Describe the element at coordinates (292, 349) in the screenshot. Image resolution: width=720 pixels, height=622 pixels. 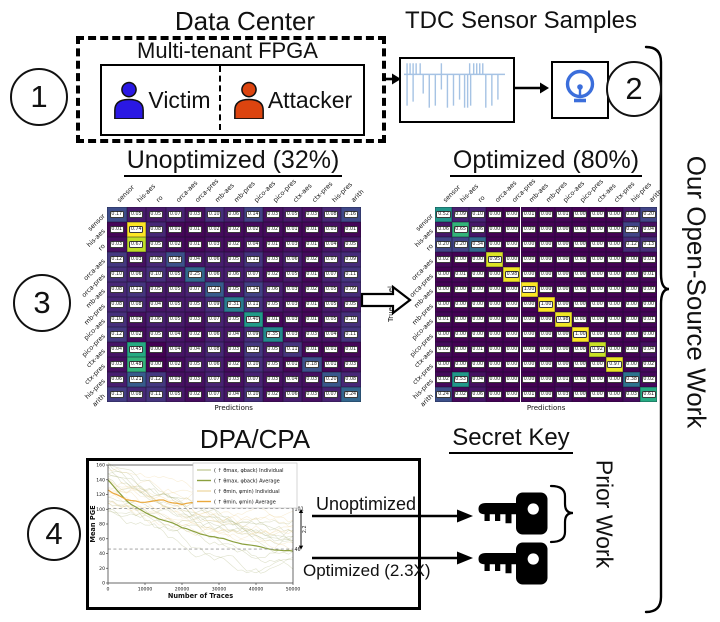
I see `matrix-cell-value: 0.11` at that location.